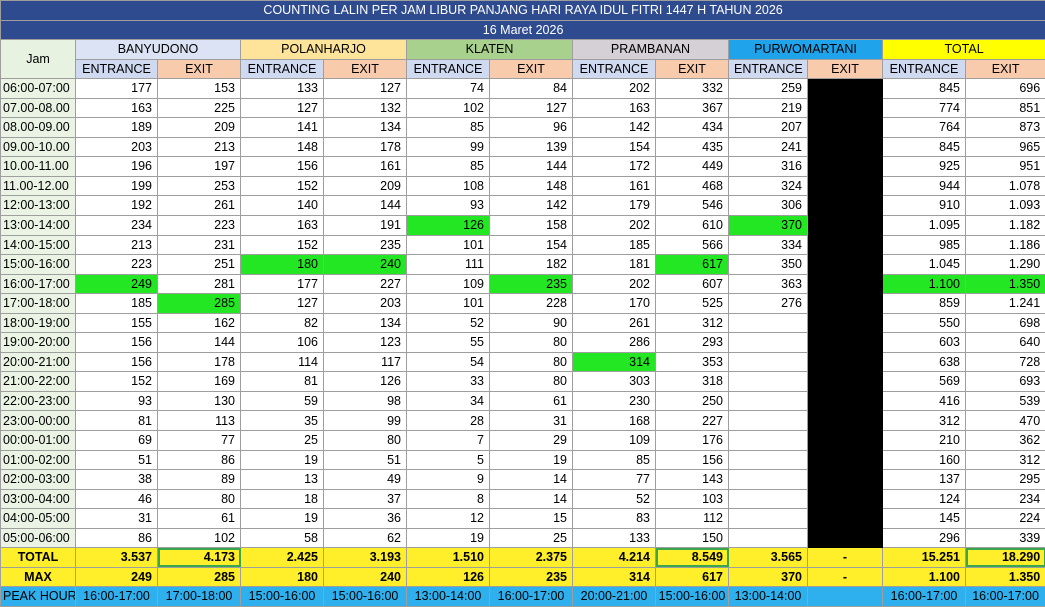 This screenshot has height=607, width=1045. I want to click on max-value: 240, so click(365, 577).